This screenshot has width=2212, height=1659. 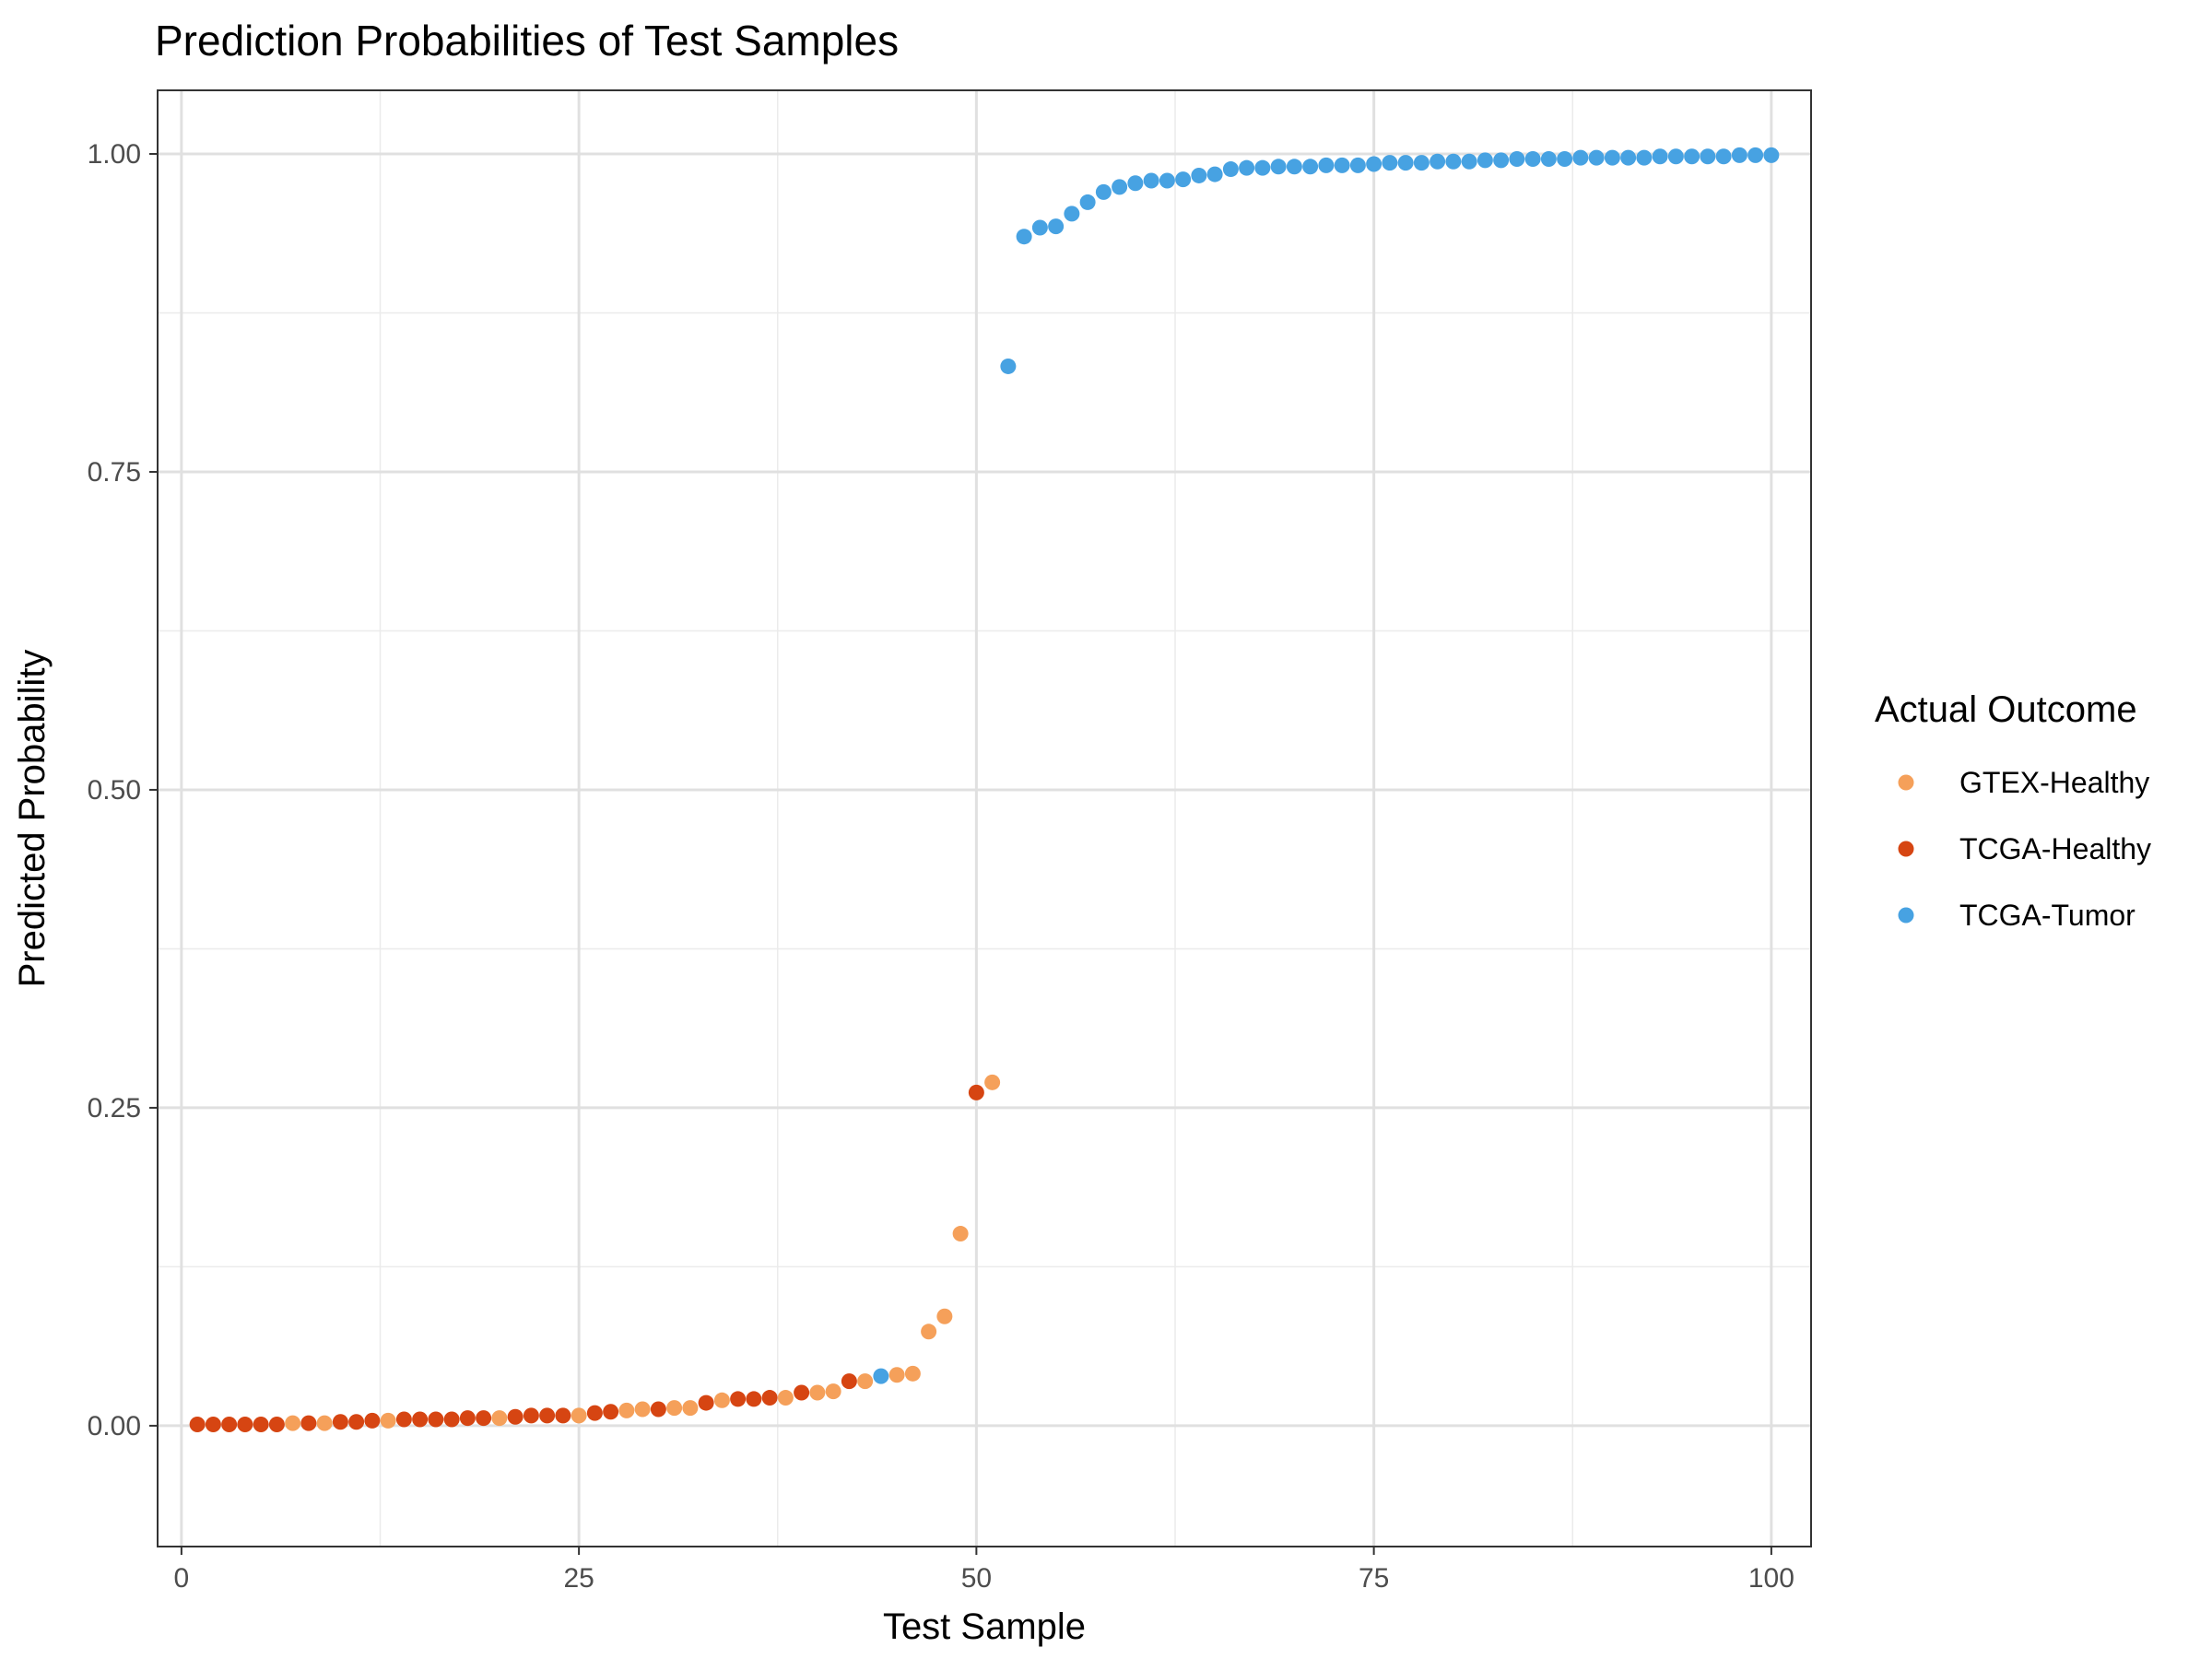 What do you see at coordinates (1374, 1578) in the screenshot?
I see `x-tick-label: 75` at bounding box center [1374, 1578].